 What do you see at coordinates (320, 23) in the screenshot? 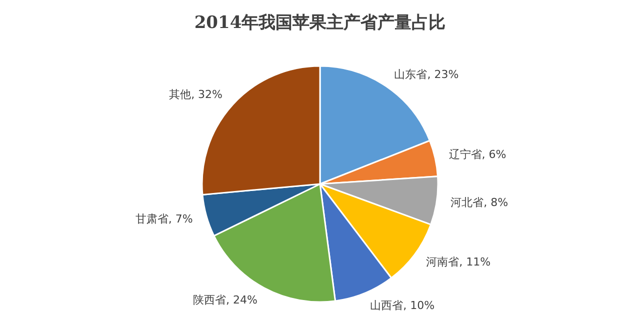
I see `chart-title: 2014年我国苹果主产省产量占比` at bounding box center [320, 23].